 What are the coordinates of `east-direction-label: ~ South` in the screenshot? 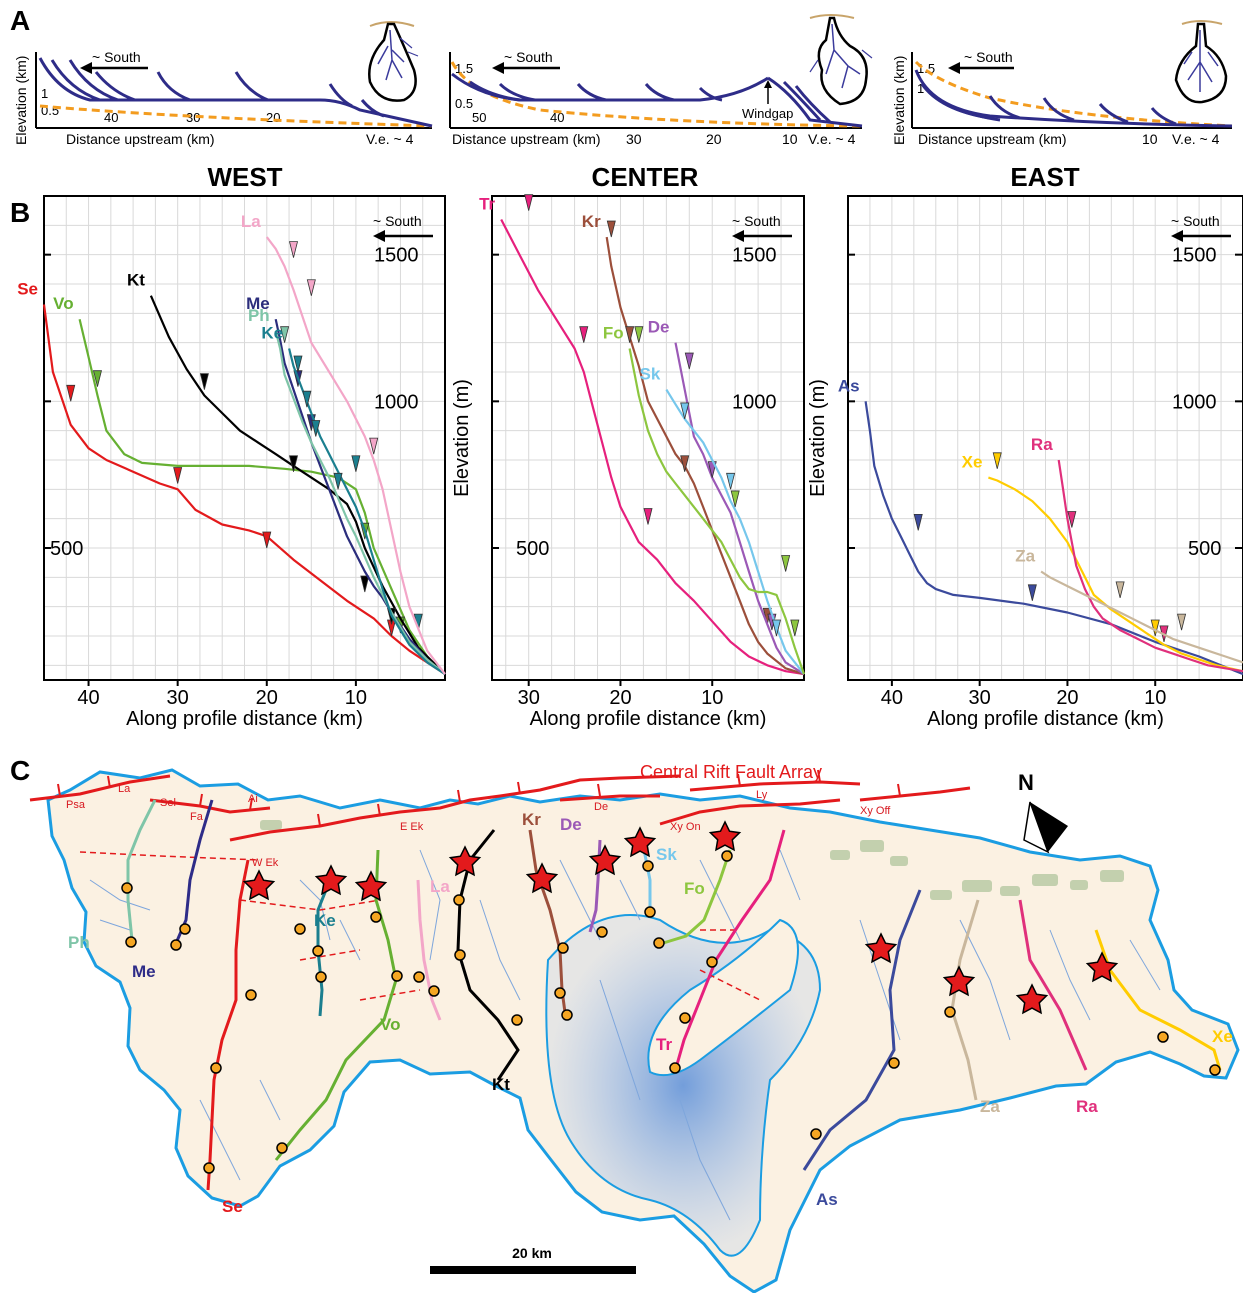 It's located at (1195, 221).